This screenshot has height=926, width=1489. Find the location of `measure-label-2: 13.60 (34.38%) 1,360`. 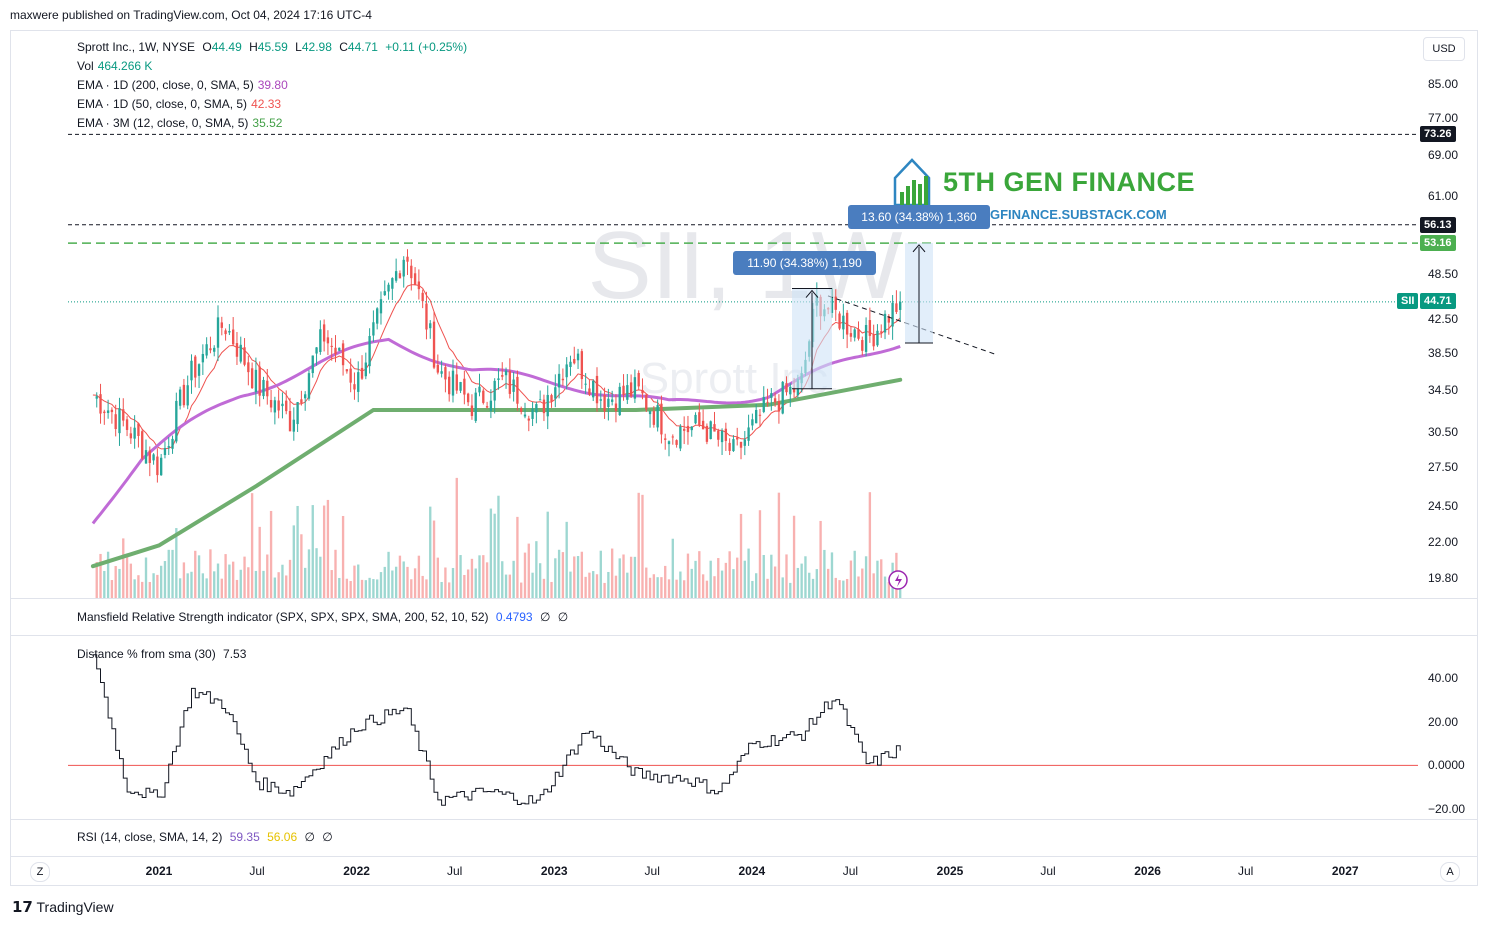

measure-label-2: 13.60 (34.38%) 1,360 is located at coordinates (919, 217).